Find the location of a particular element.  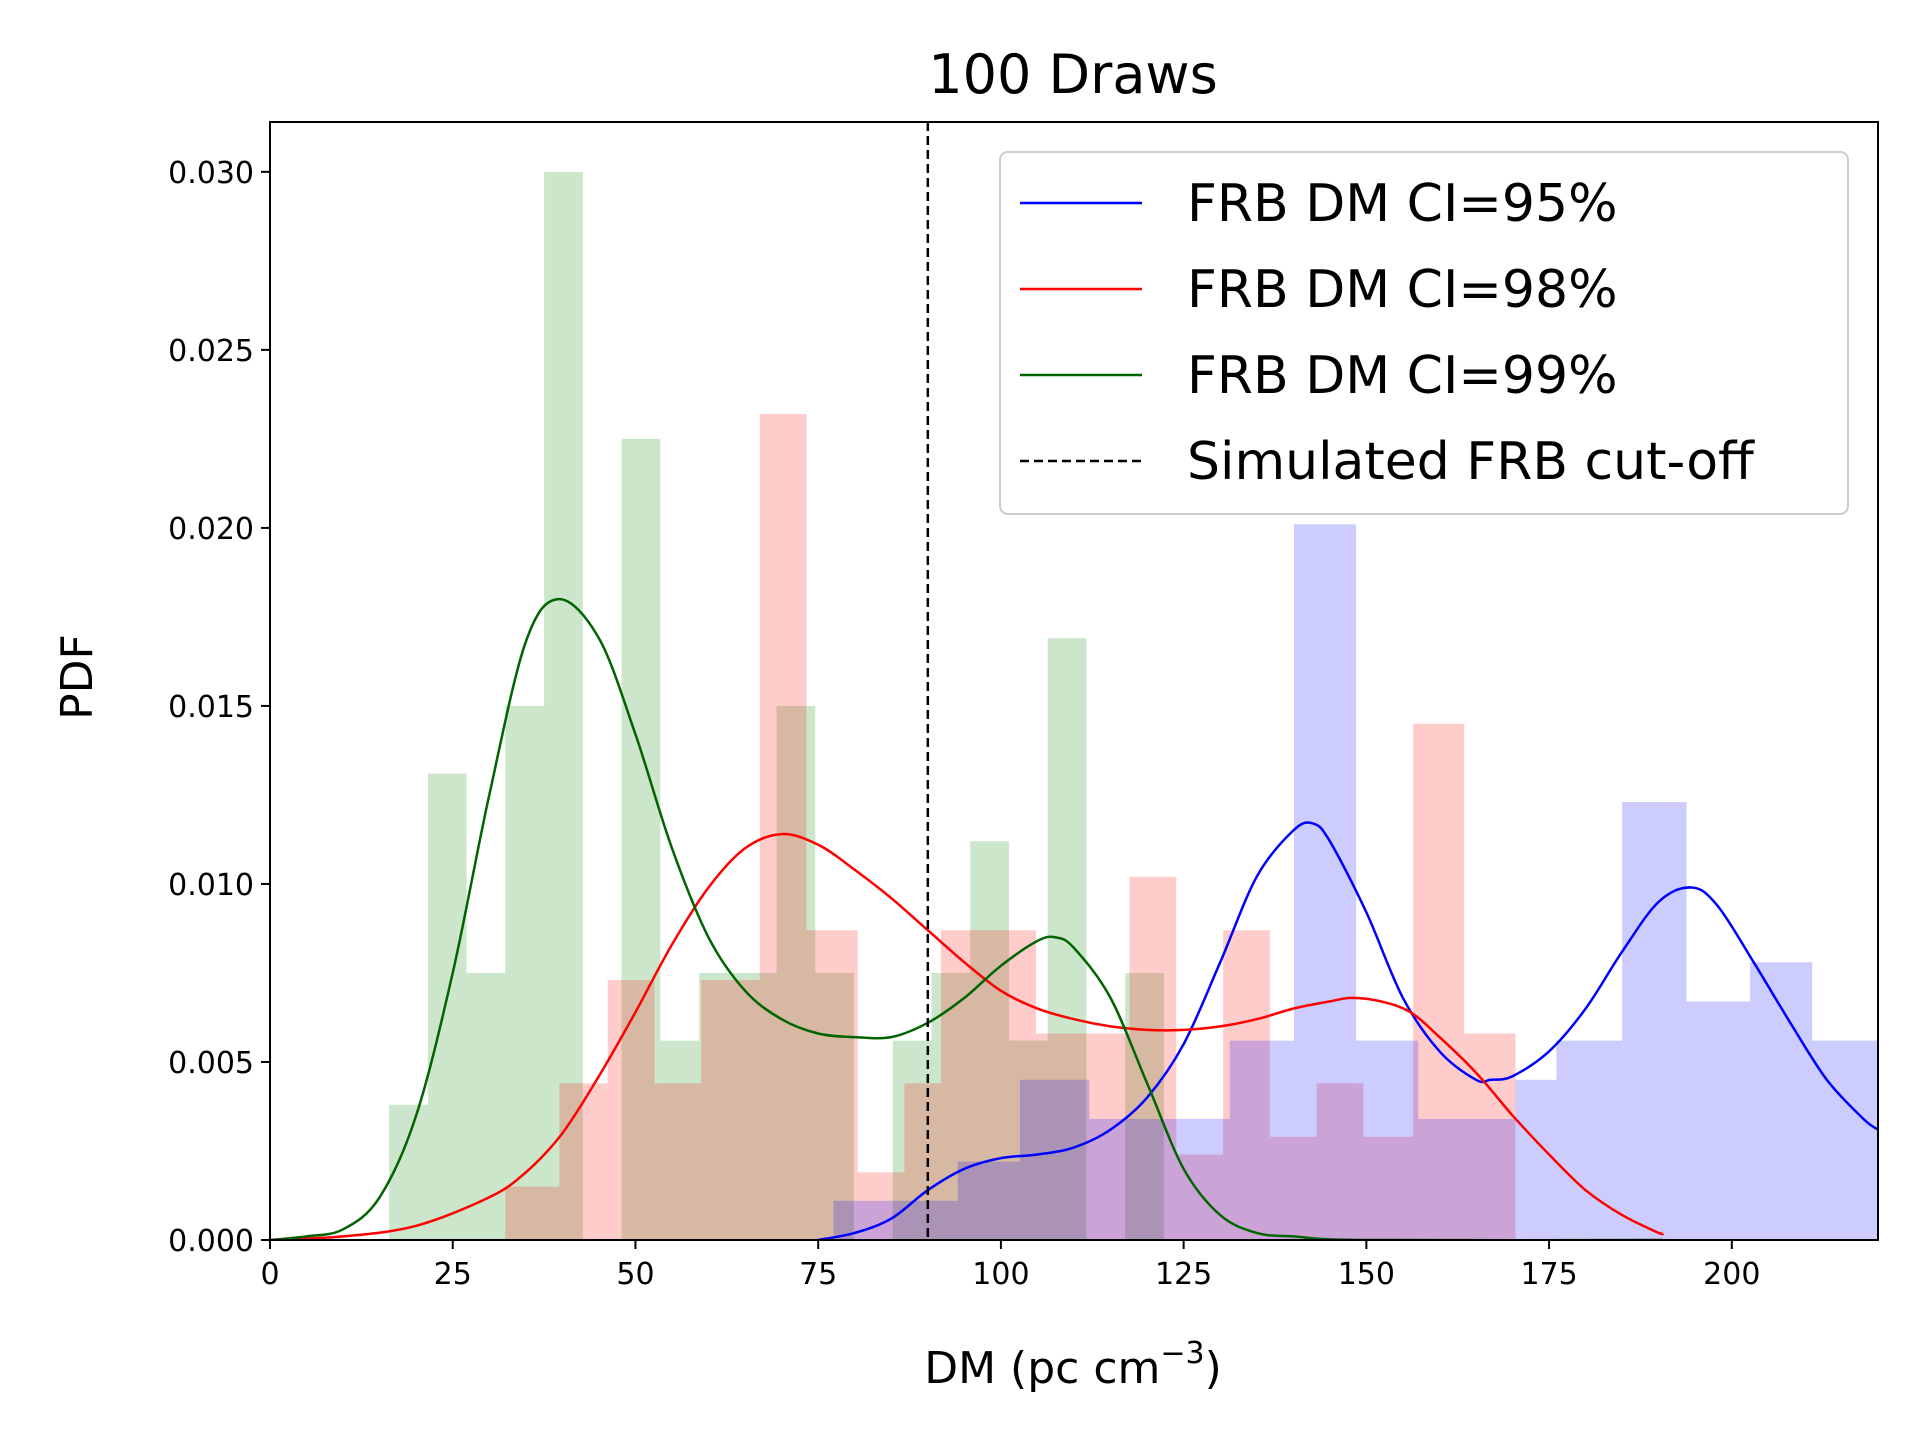

x-axis-title-close: ) is located at coordinates (1213, 1368).